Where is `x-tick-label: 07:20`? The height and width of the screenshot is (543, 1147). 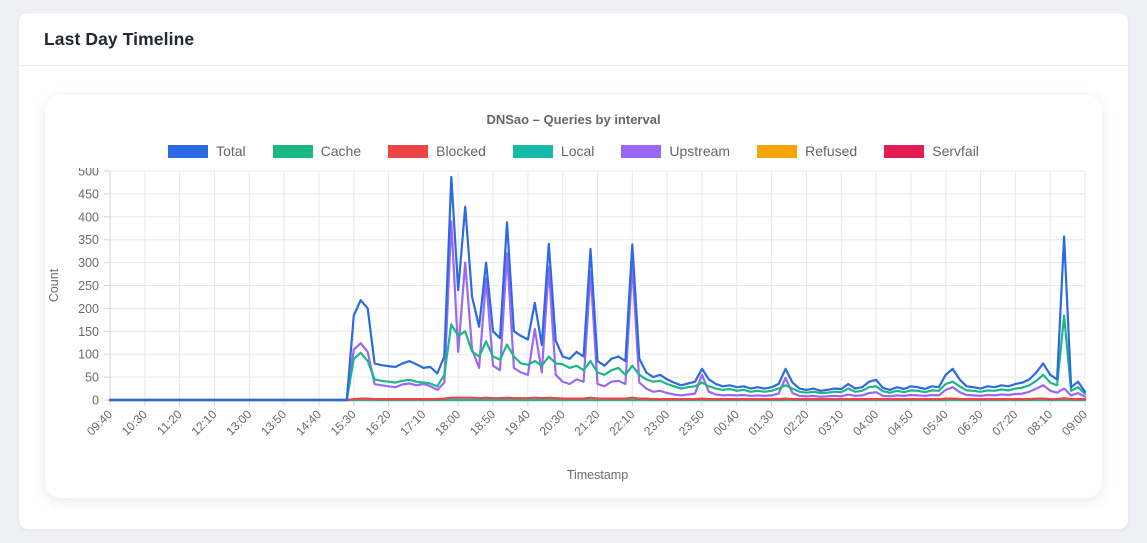
x-tick-label: 07:20 is located at coordinates (1004, 422).